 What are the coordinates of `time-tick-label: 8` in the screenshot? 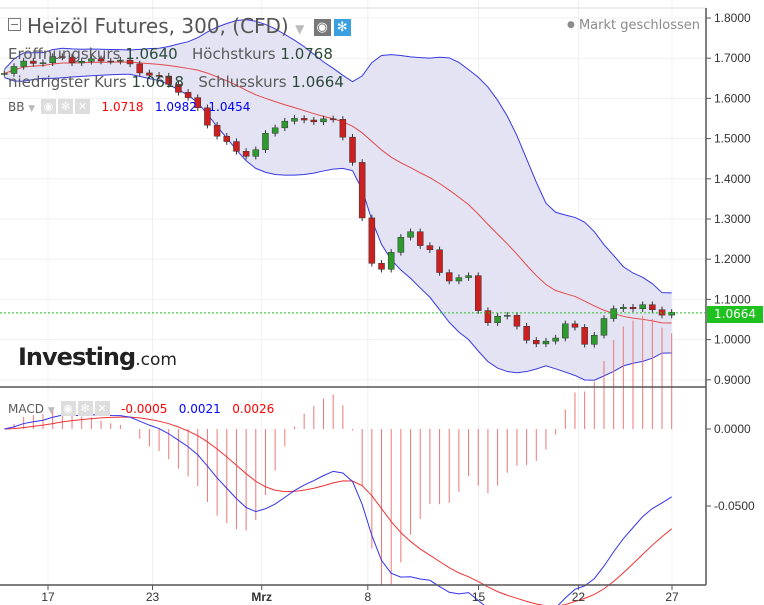 It's located at (367, 597).